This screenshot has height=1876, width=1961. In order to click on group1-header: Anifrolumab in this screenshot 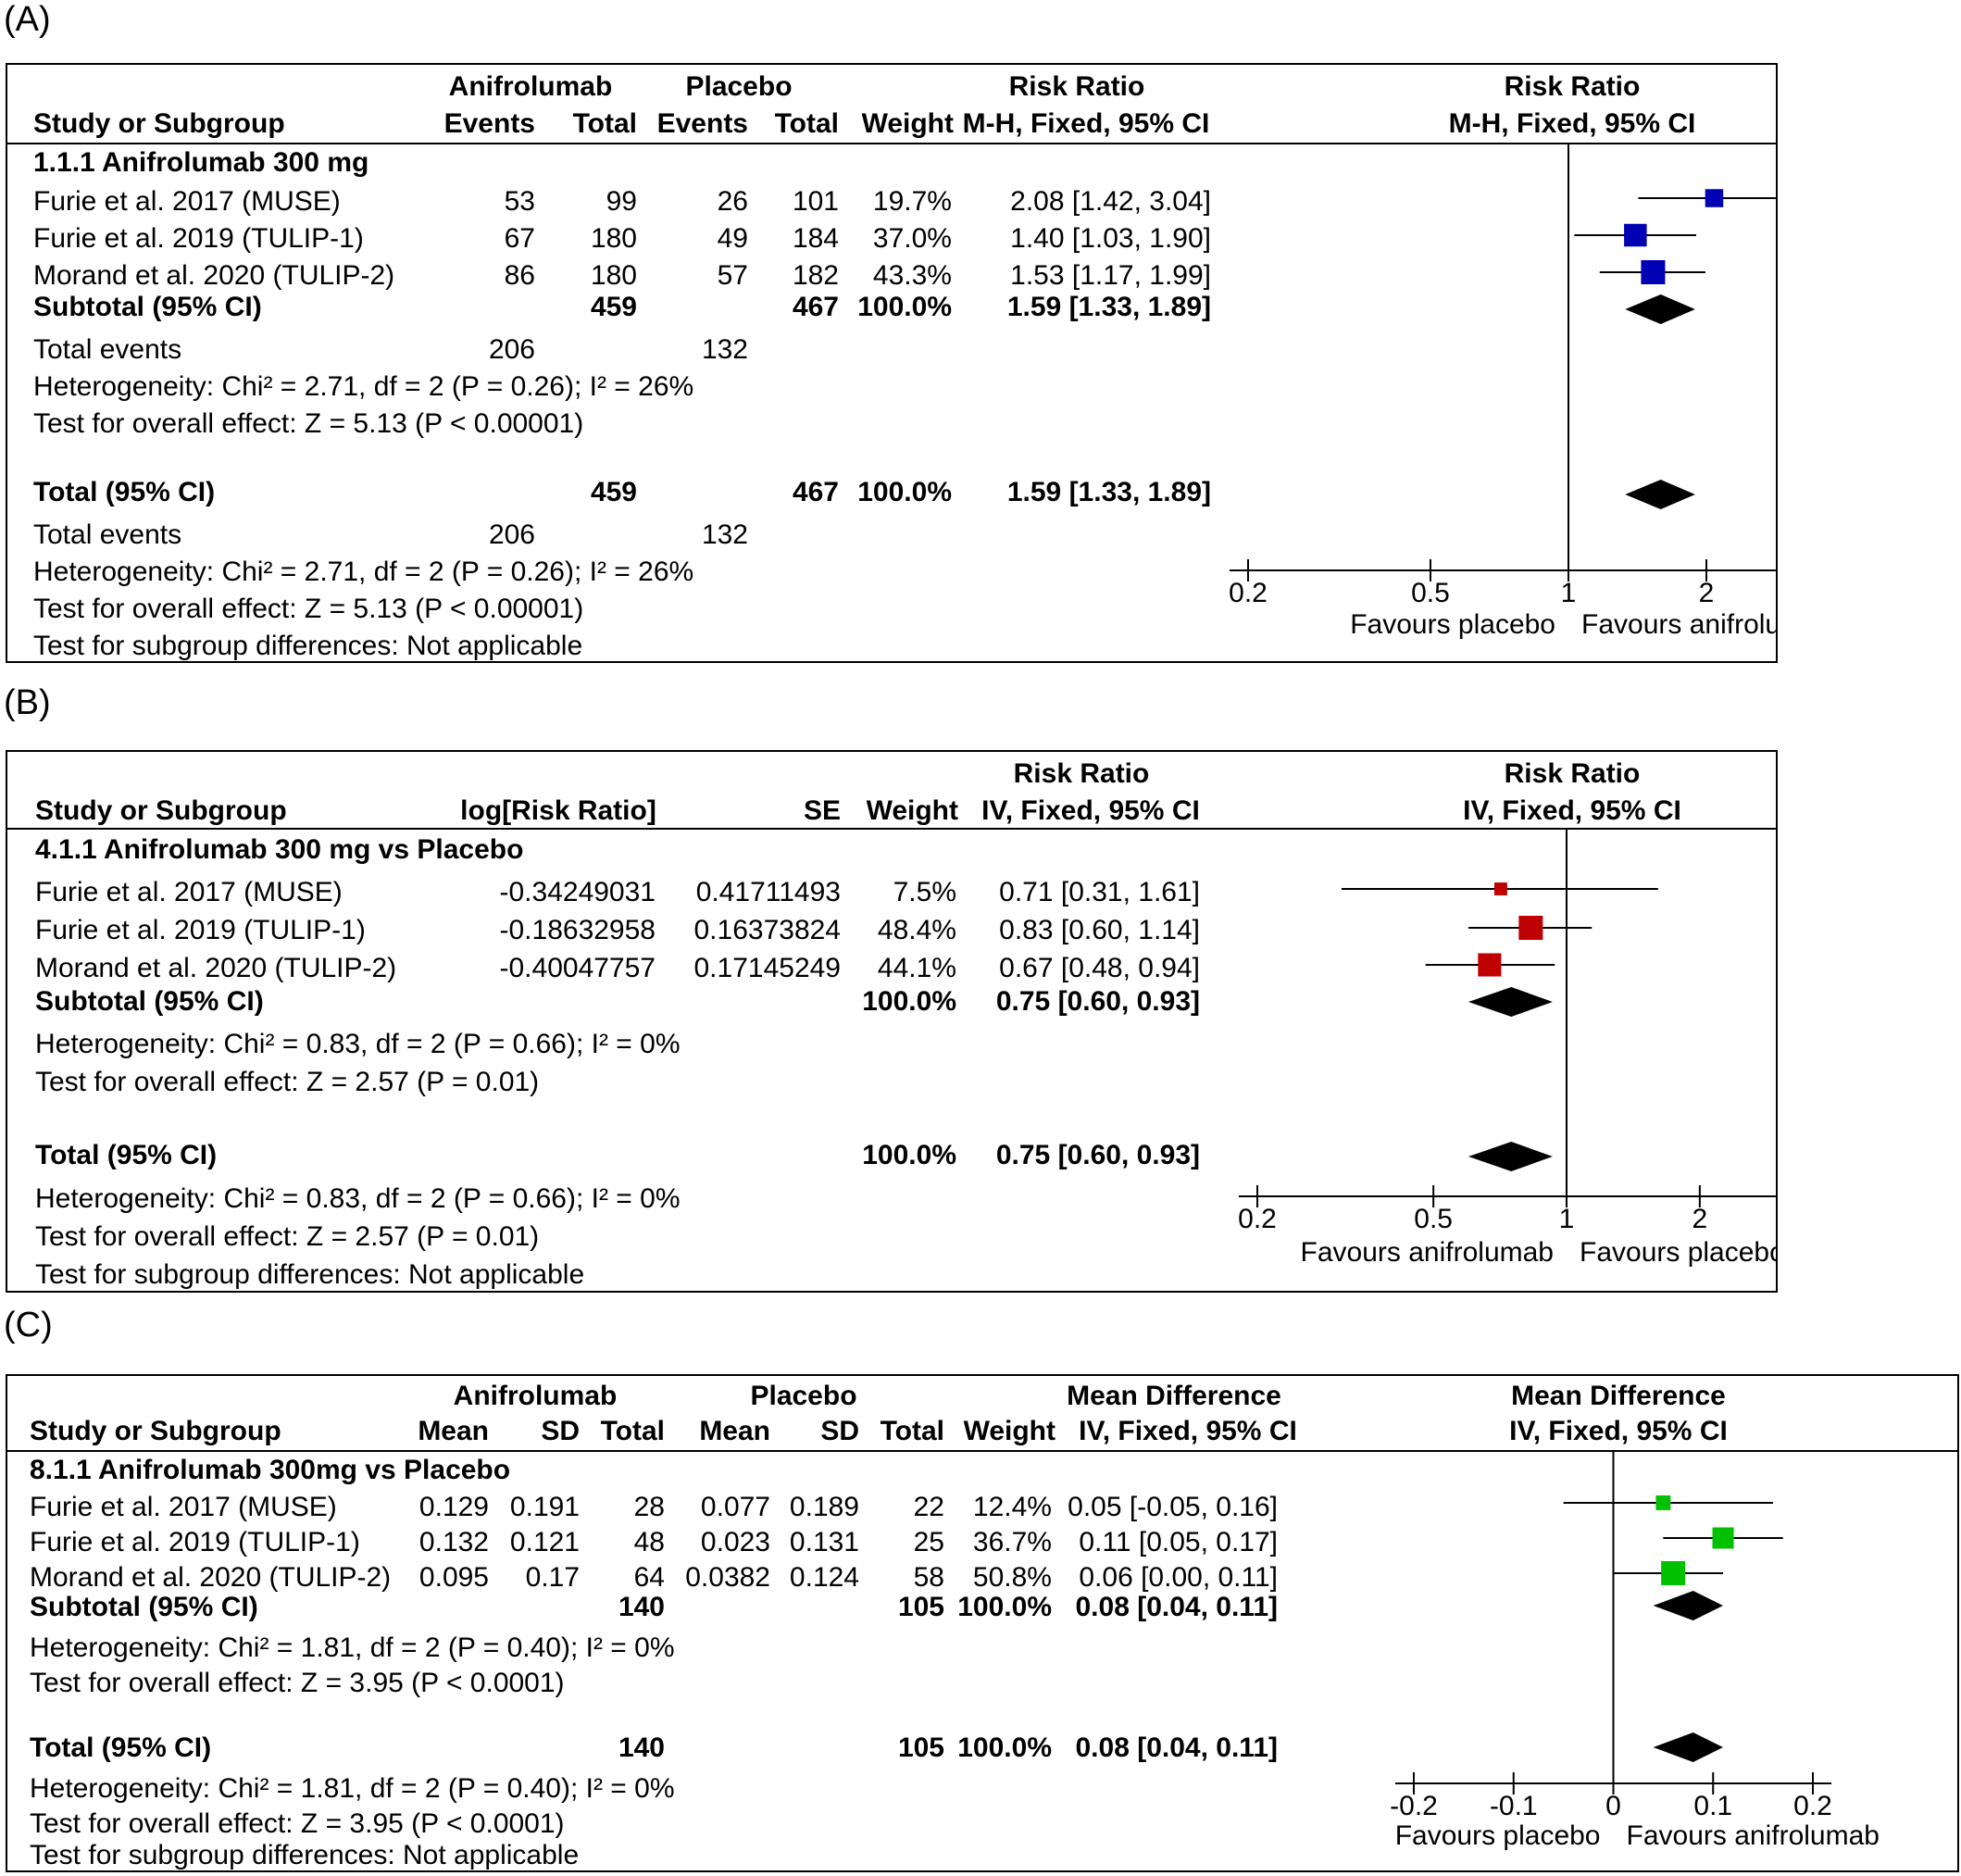, I will do `click(535, 1396)`.